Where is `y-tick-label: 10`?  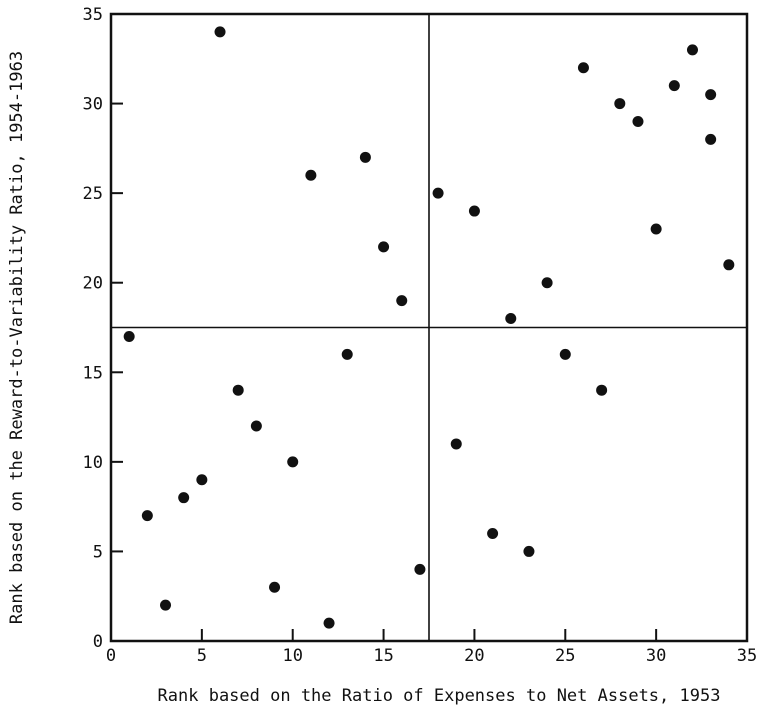
y-tick-label: 10 is located at coordinates (93, 463).